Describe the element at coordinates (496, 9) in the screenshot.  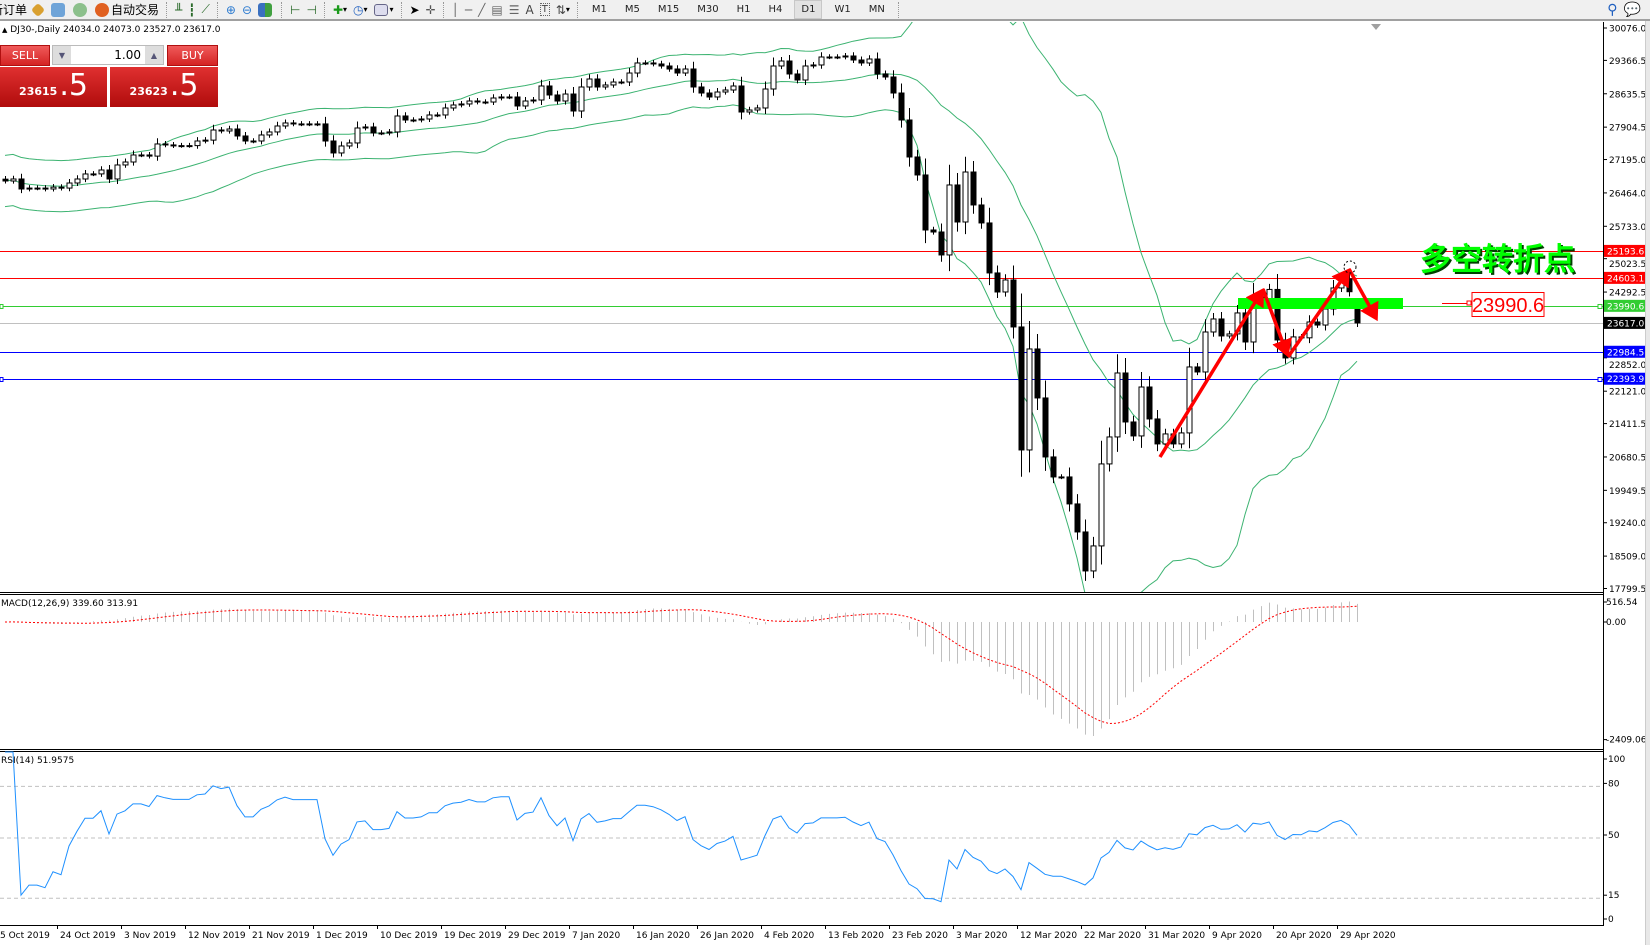
I see `fibonacci-button: ▤` at that location.